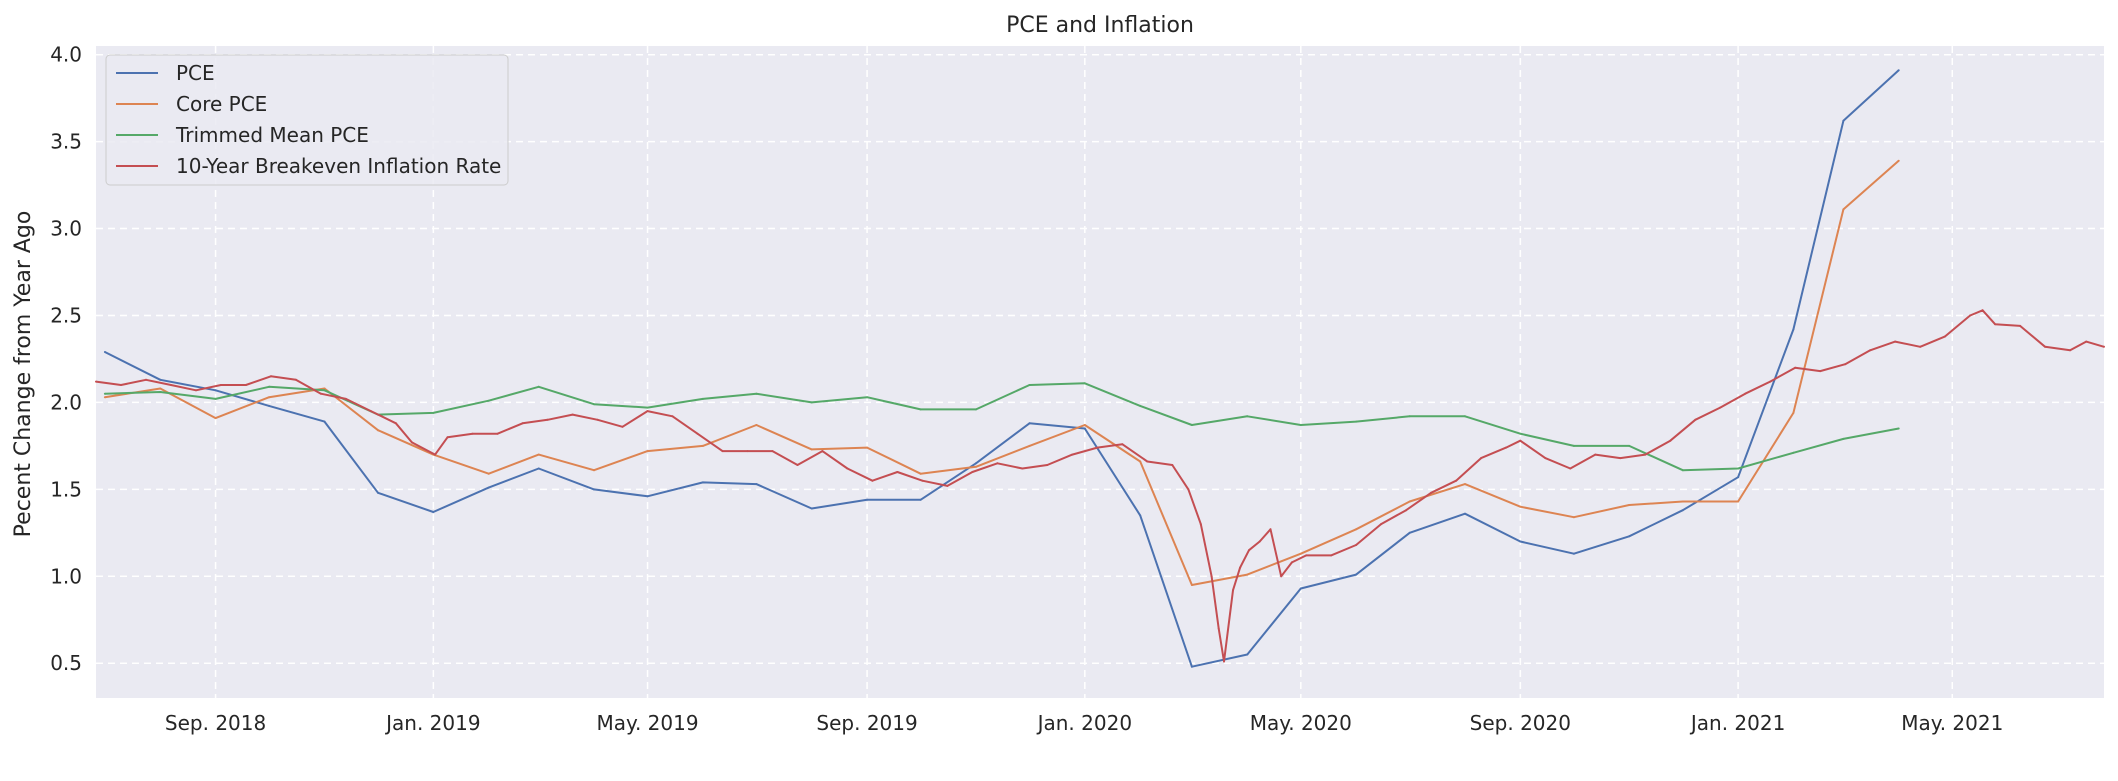 This screenshot has width=2118, height=781. What do you see at coordinates (1737, 723) in the screenshot?
I see `x-tick-label: Jan. 2021` at bounding box center [1737, 723].